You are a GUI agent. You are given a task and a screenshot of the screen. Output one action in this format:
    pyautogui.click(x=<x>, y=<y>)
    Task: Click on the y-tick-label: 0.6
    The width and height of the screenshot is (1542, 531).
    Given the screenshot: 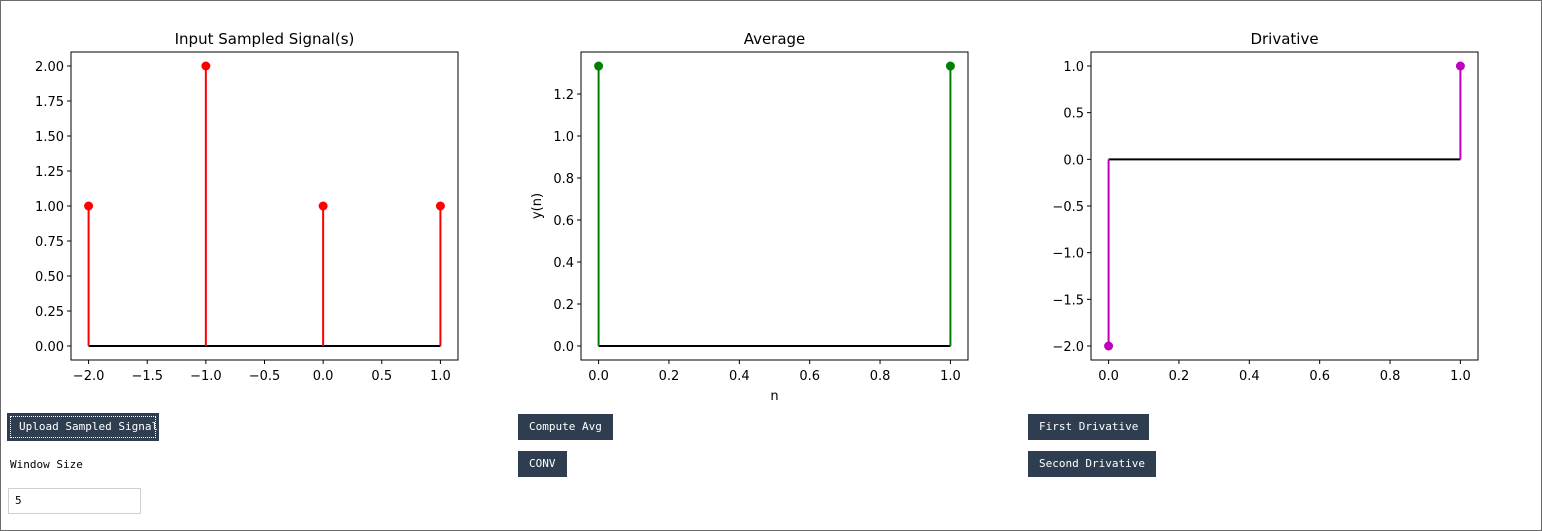 What is the action you would take?
    pyautogui.click(x=563, y=221)
    